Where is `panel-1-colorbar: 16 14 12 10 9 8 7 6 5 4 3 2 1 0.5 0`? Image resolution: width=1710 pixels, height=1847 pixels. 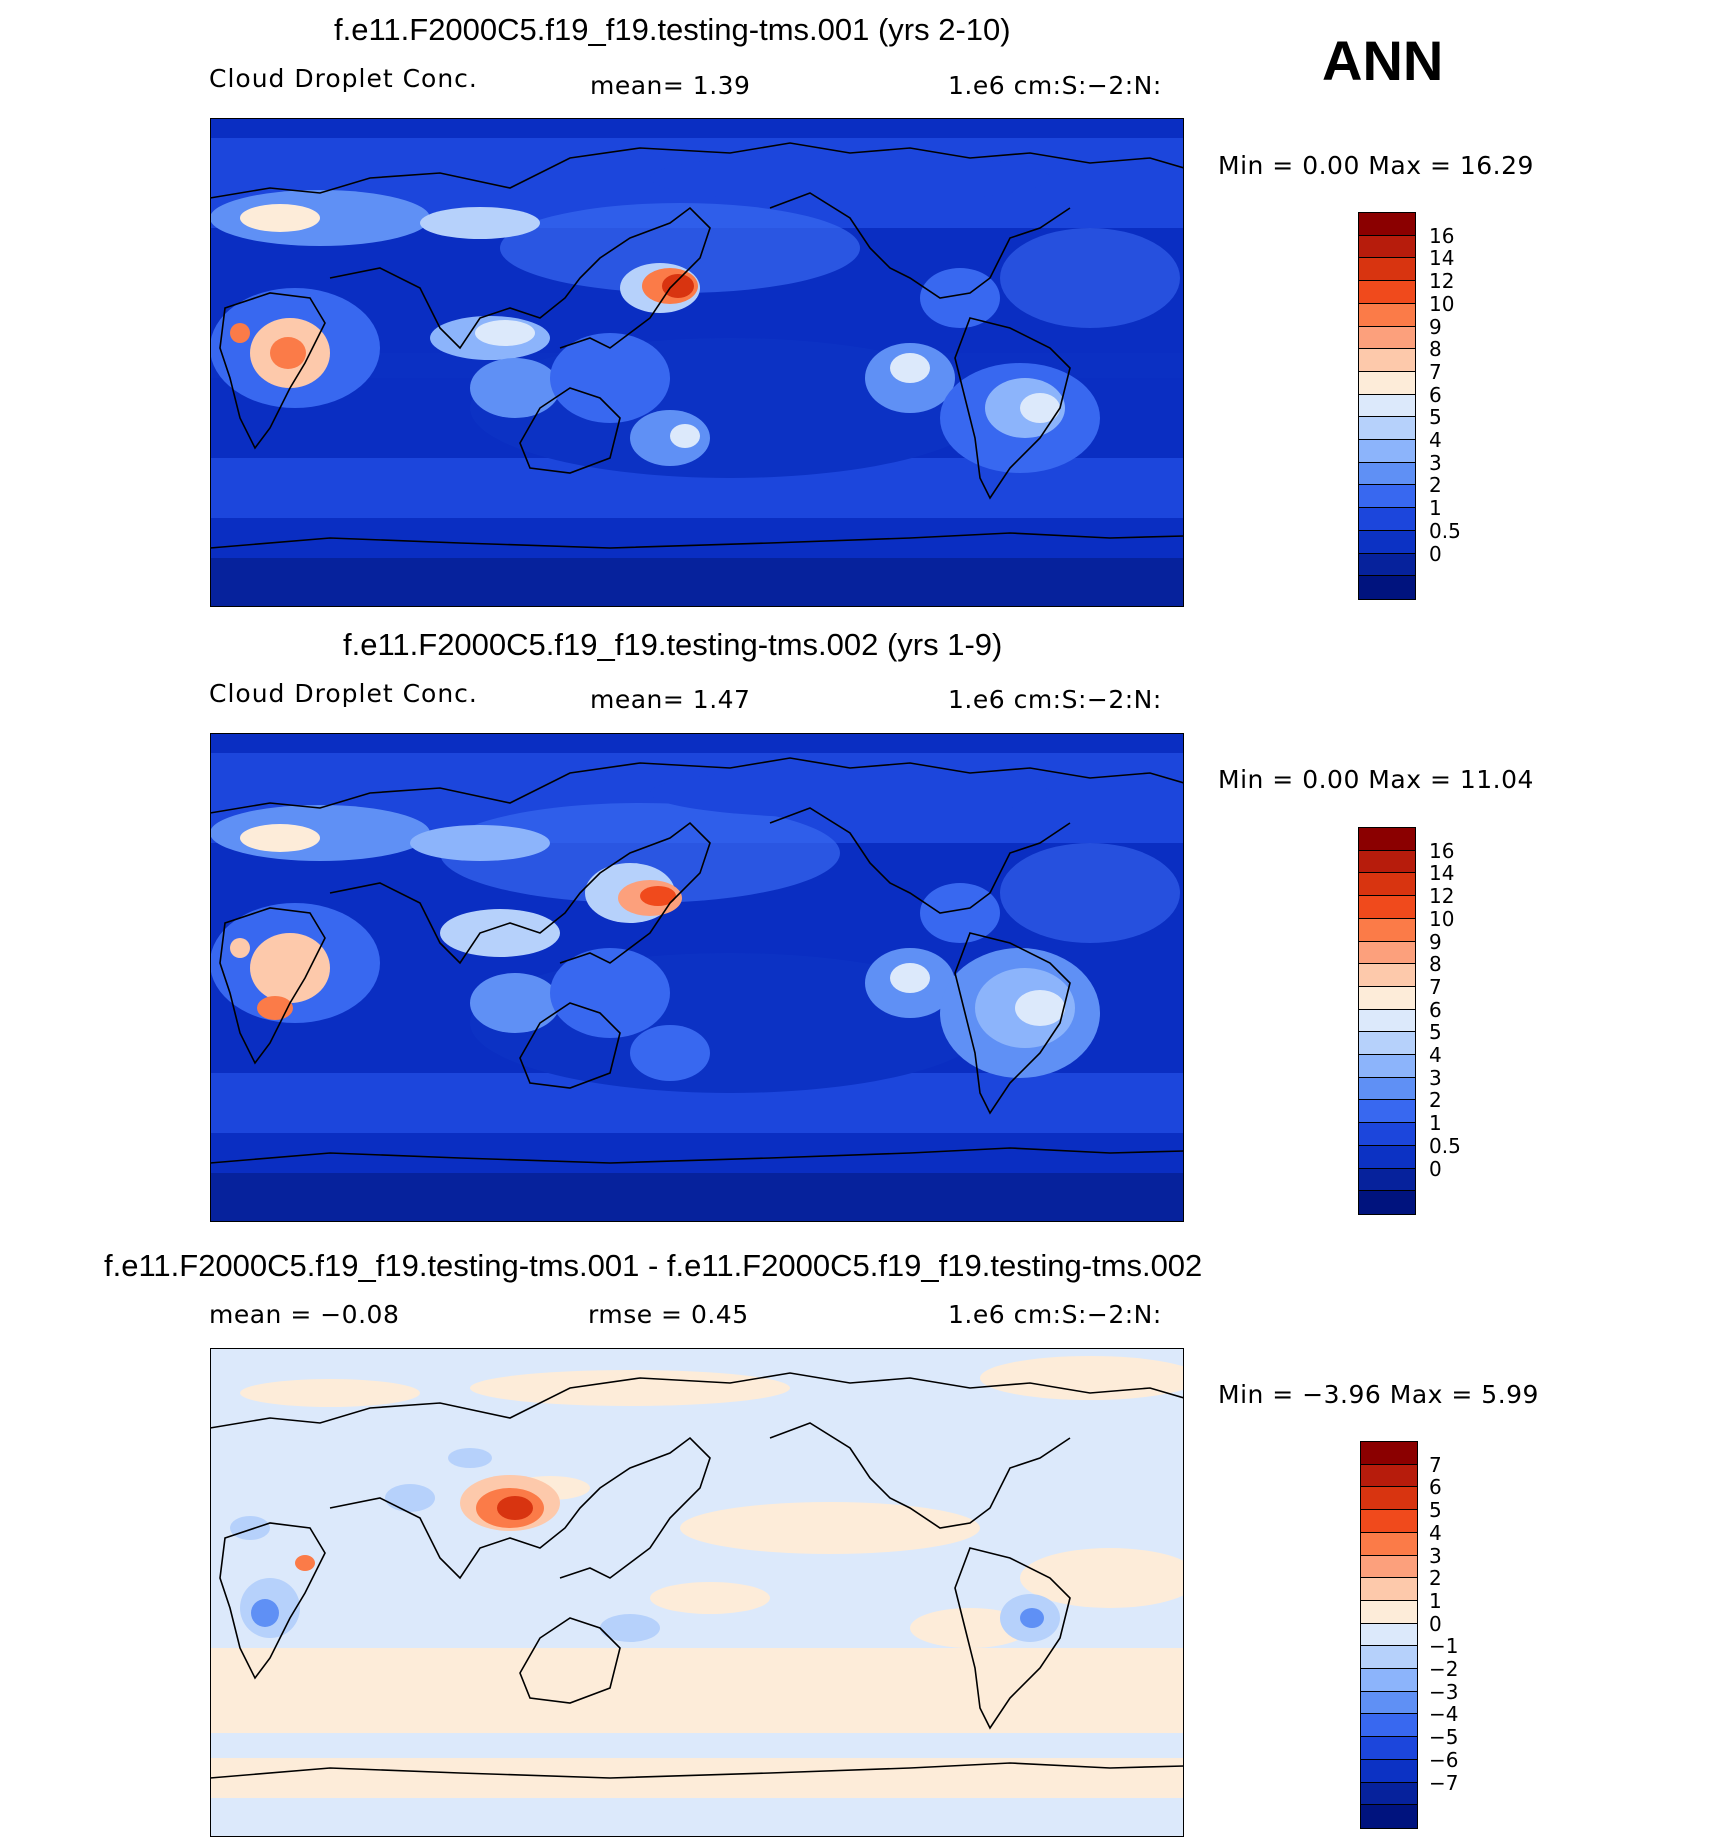 panel-1-colorbar: 16 14 12 10 9 8 7 6 5 4 3 2 1 0.5 0 is located at coordinates (1409, 406).